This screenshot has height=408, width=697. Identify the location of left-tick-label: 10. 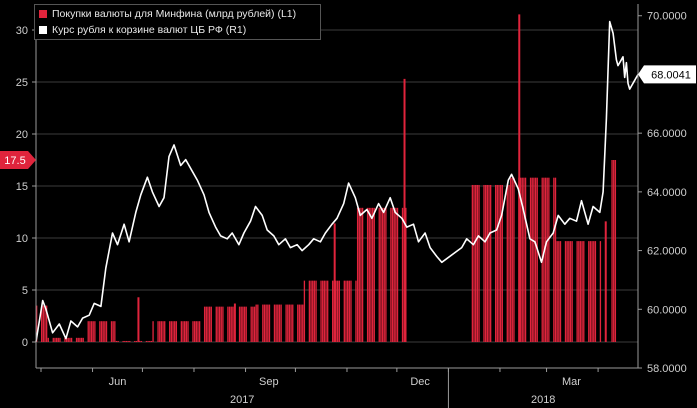
(22, 239).